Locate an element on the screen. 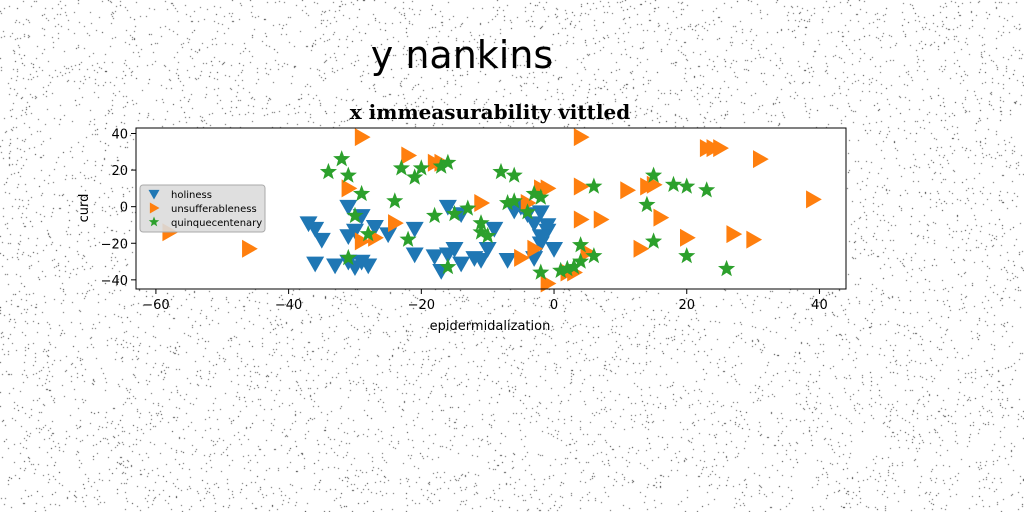 This screenshot has height=512, width=1024. y-axis-ticks: −40 −20 0 20 40 is located at coordinates (118, 208).